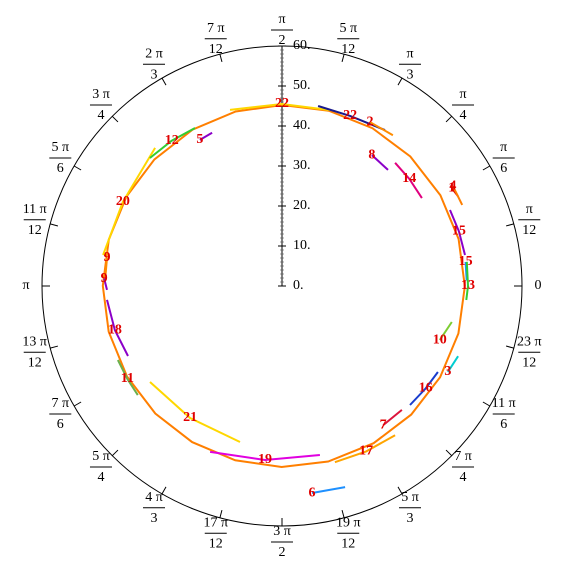 The image size is (584, 579). What do you see at coordinates (215, 522) in the screenshot?
I see `theta-tick-numerator: 17 π` at bounding box center [215, 522].